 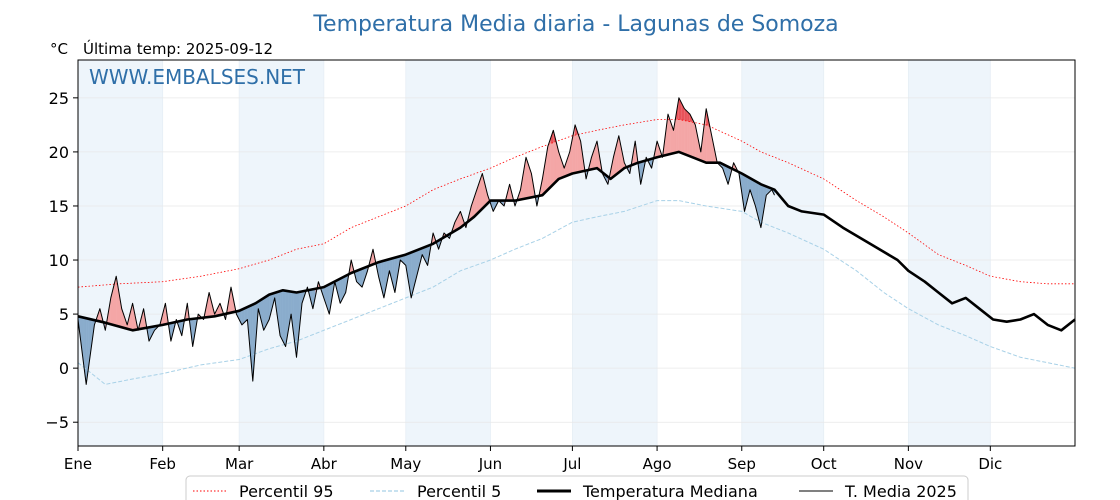 What do you see at coordinates (670, 491) in the screenshot?
I see `legend-median: Temperatura Mediana` at bounding box center [670, 491].